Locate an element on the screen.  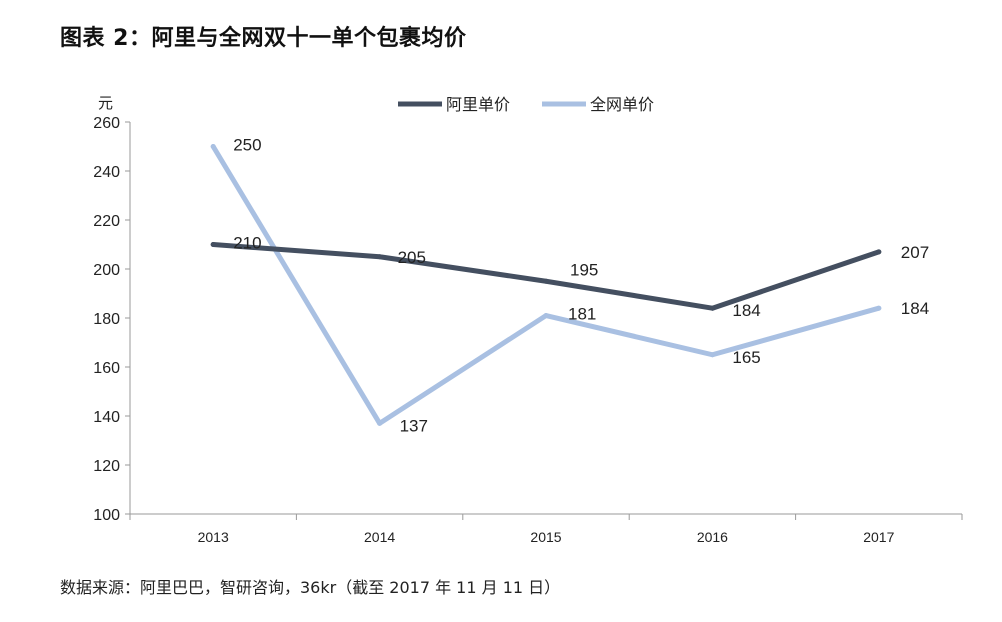
y-tick-label: 140 is located at coordinates (106, 417).